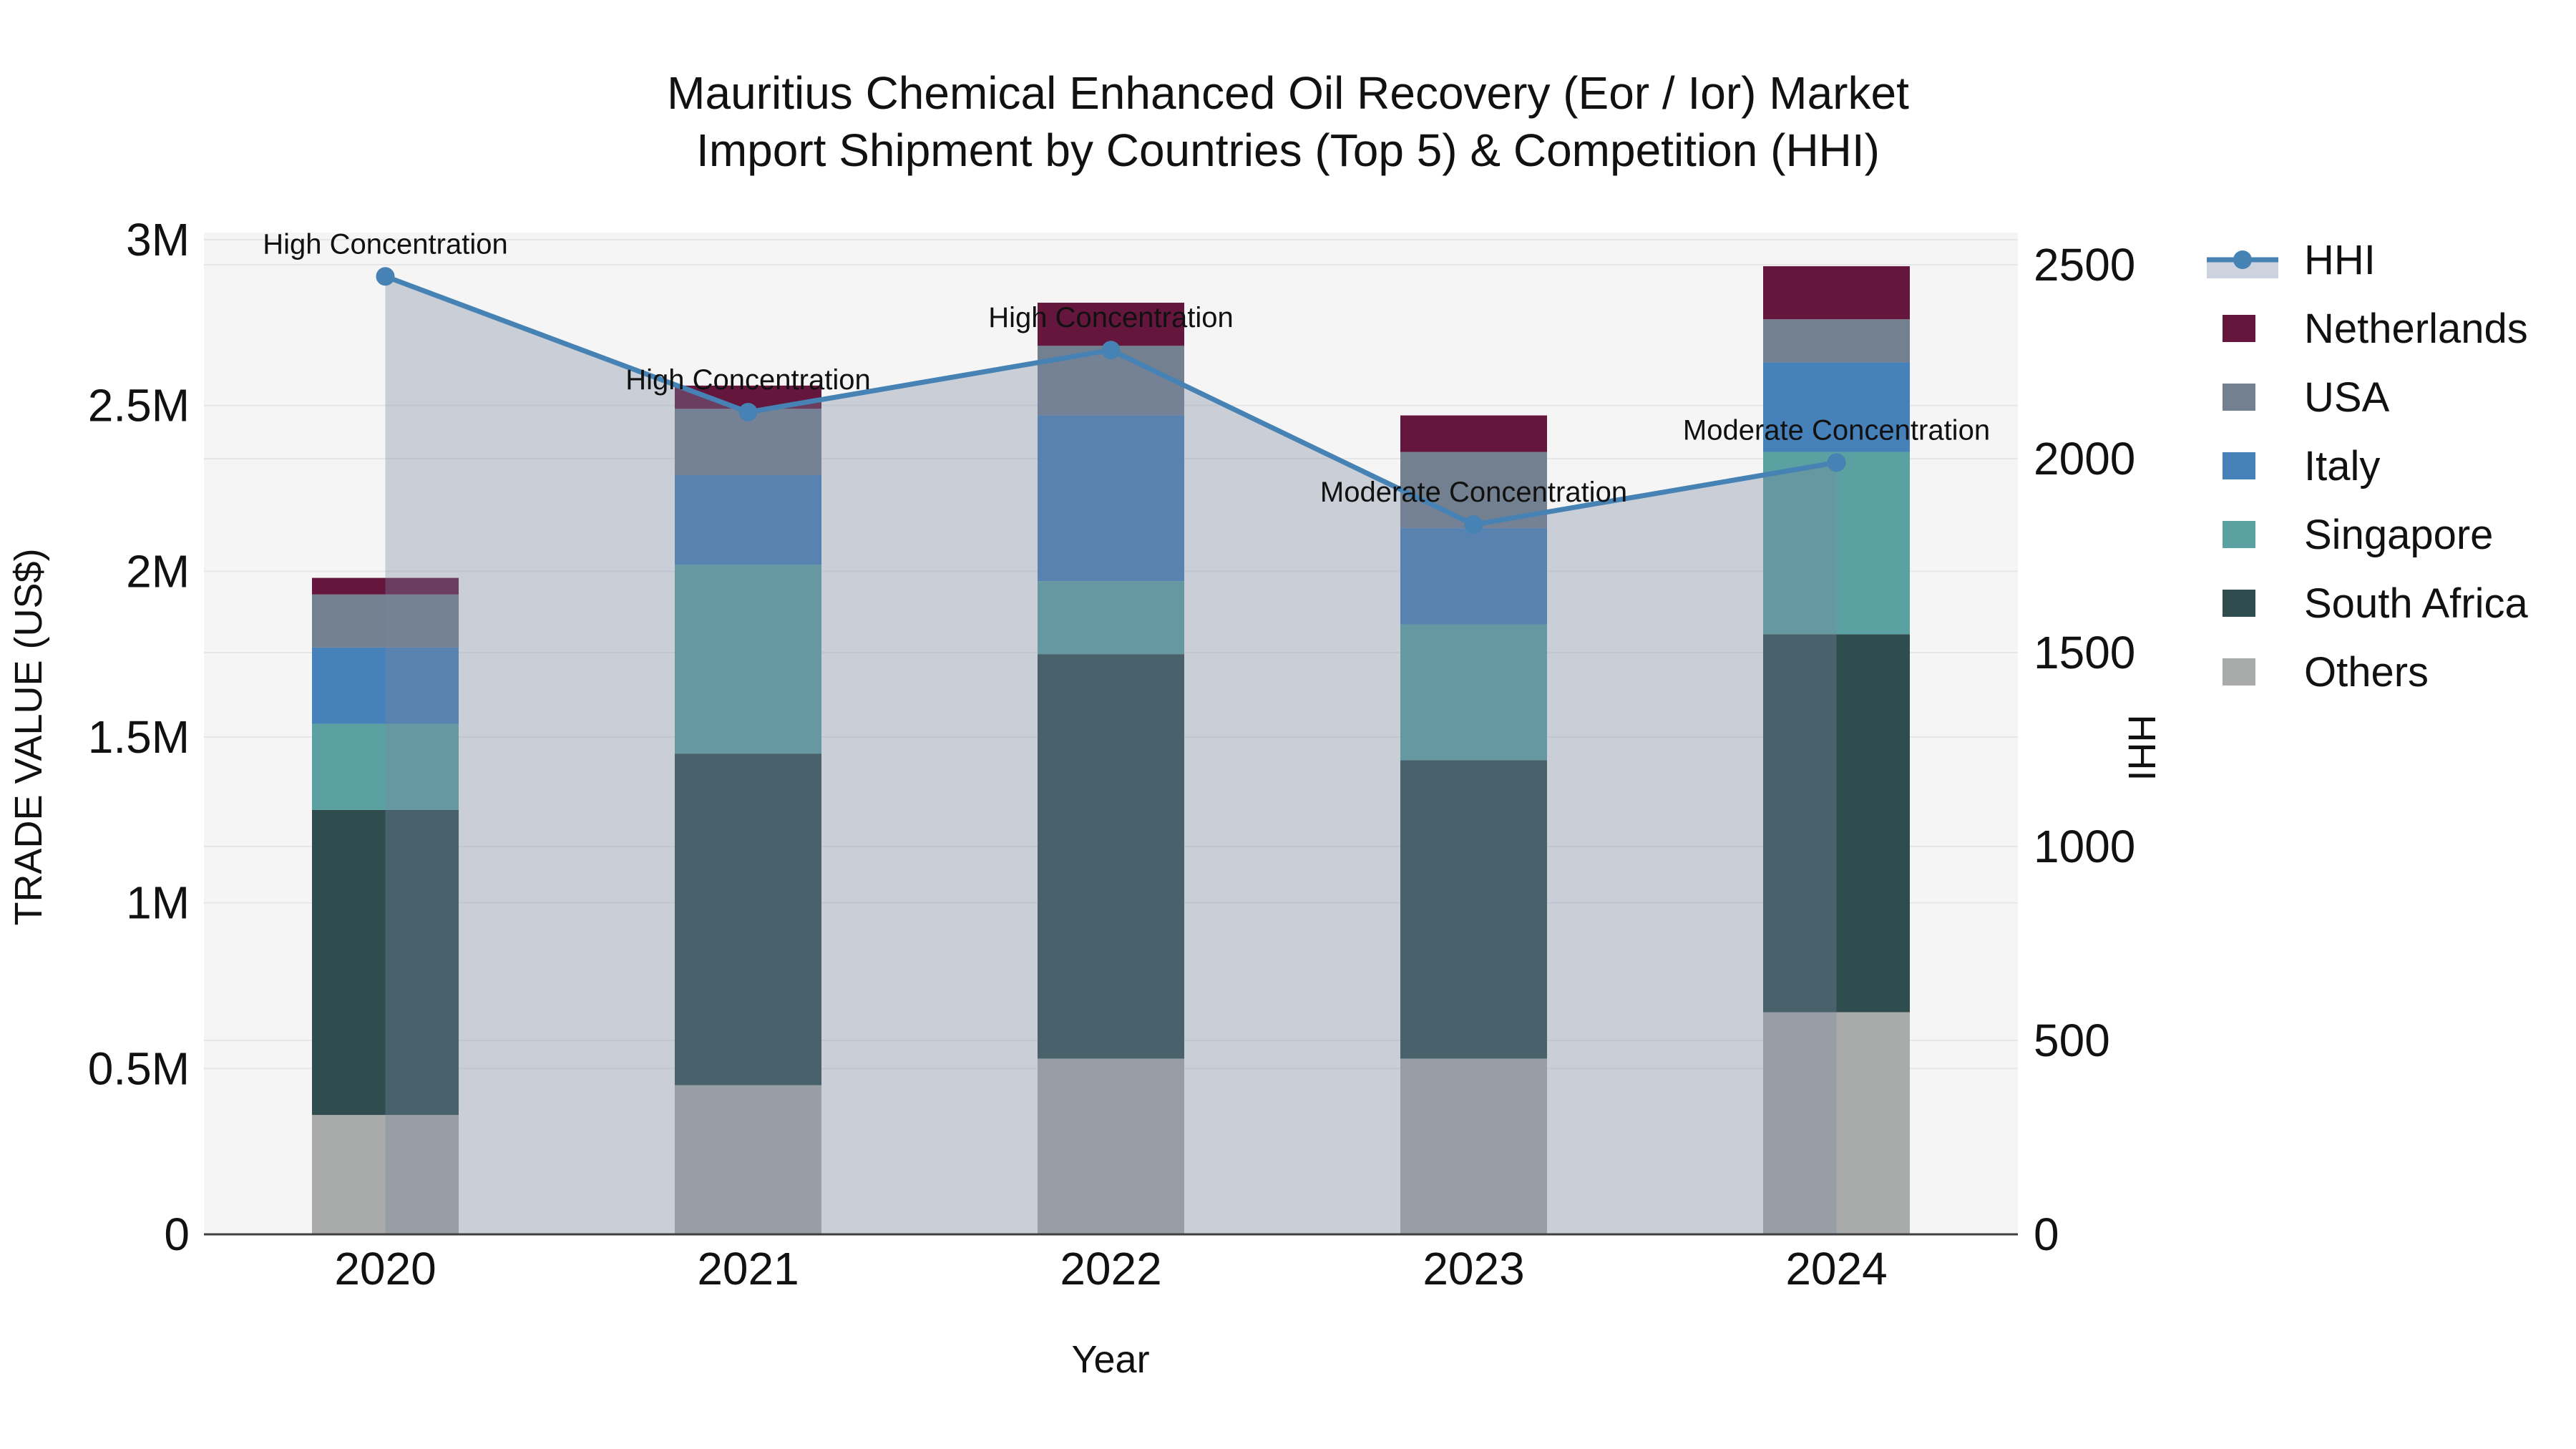 The width and height of the screenshot is (2576, 1449). What do you see at coordinates (1836, 430) in the screenshot?
I see `annotation-2024: Moderate Concentration` at bounding box center [1836, 430].